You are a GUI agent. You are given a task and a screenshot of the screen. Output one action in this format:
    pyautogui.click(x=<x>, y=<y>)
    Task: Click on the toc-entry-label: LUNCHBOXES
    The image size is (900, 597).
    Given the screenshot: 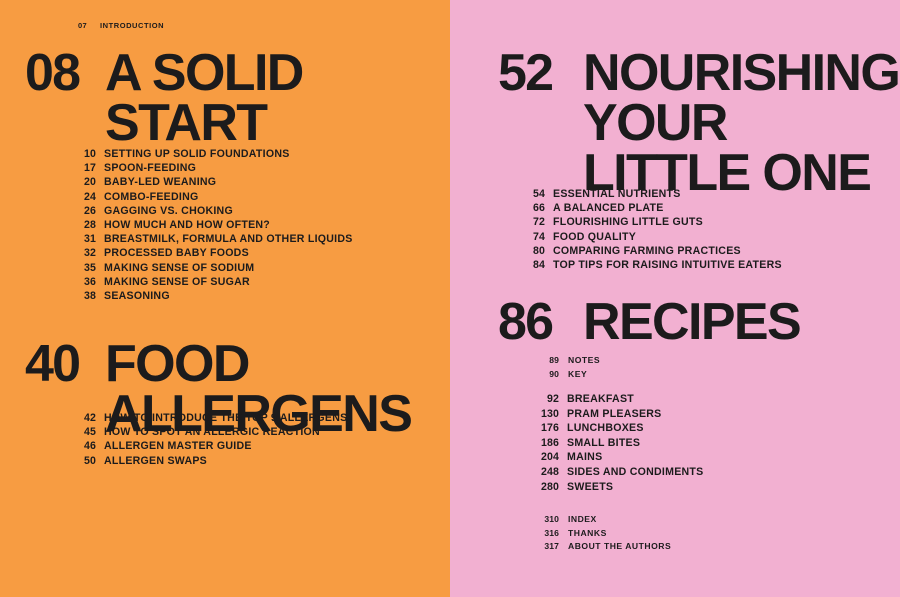 What is the action you would take?
    pyautogui.click(x=605, y=428)
    